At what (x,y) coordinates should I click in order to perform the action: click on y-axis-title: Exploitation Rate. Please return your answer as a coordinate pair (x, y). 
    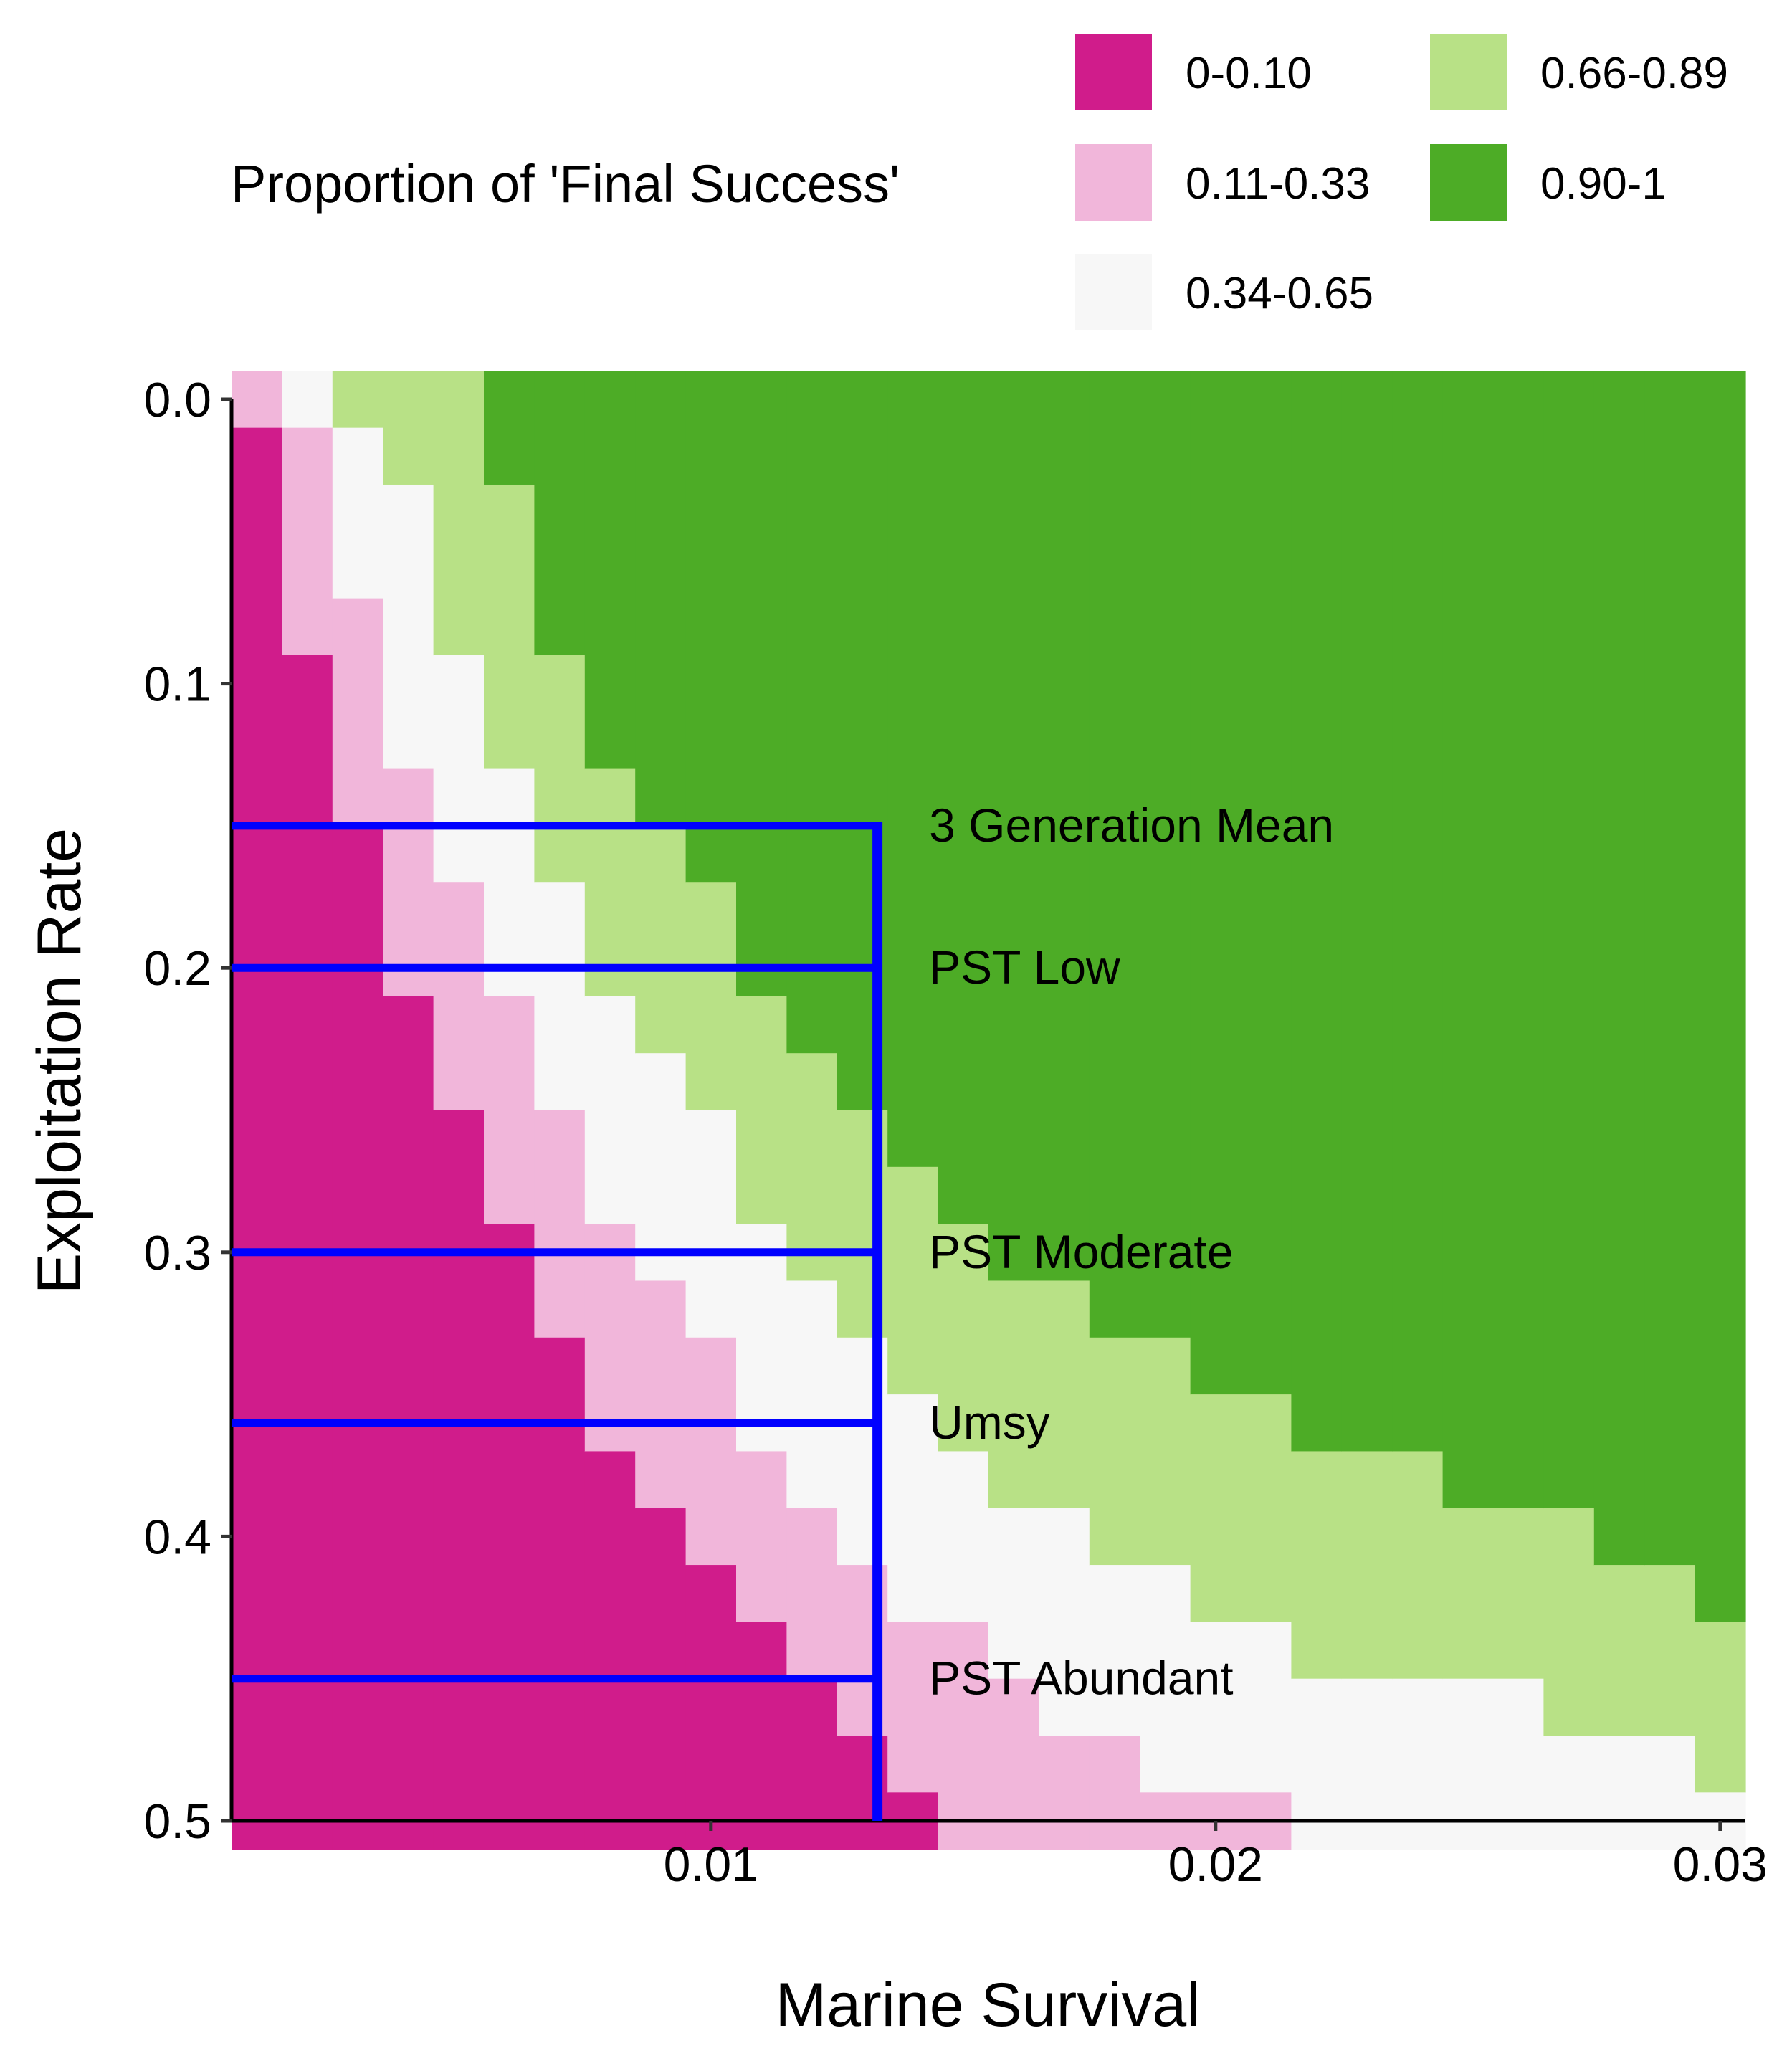
    Looking at the image, I should click on (59, 1061).